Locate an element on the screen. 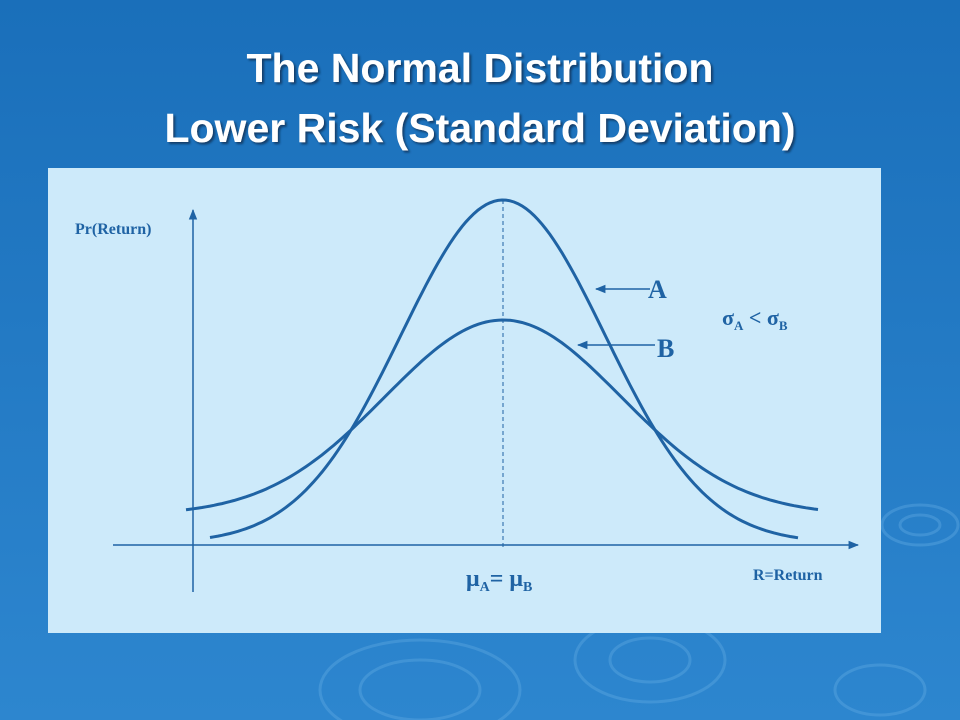 The width and height of the screenshot is (960, 720). x-axis-label: R=Return is located at coordinates (788, 575).